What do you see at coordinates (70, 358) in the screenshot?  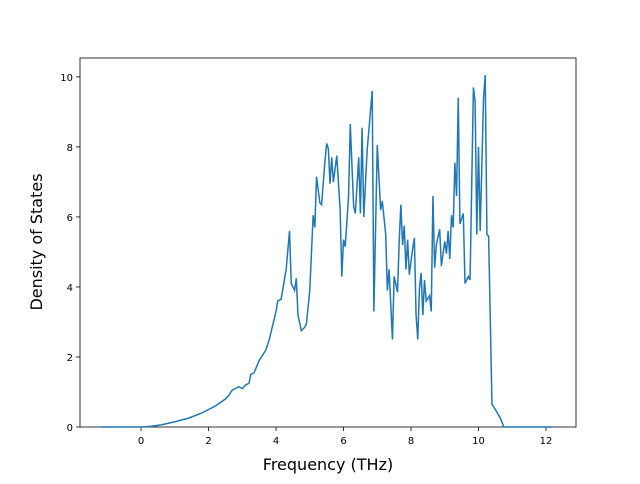 I see `y-tick-label: 2` at bounding box center [70, 358].